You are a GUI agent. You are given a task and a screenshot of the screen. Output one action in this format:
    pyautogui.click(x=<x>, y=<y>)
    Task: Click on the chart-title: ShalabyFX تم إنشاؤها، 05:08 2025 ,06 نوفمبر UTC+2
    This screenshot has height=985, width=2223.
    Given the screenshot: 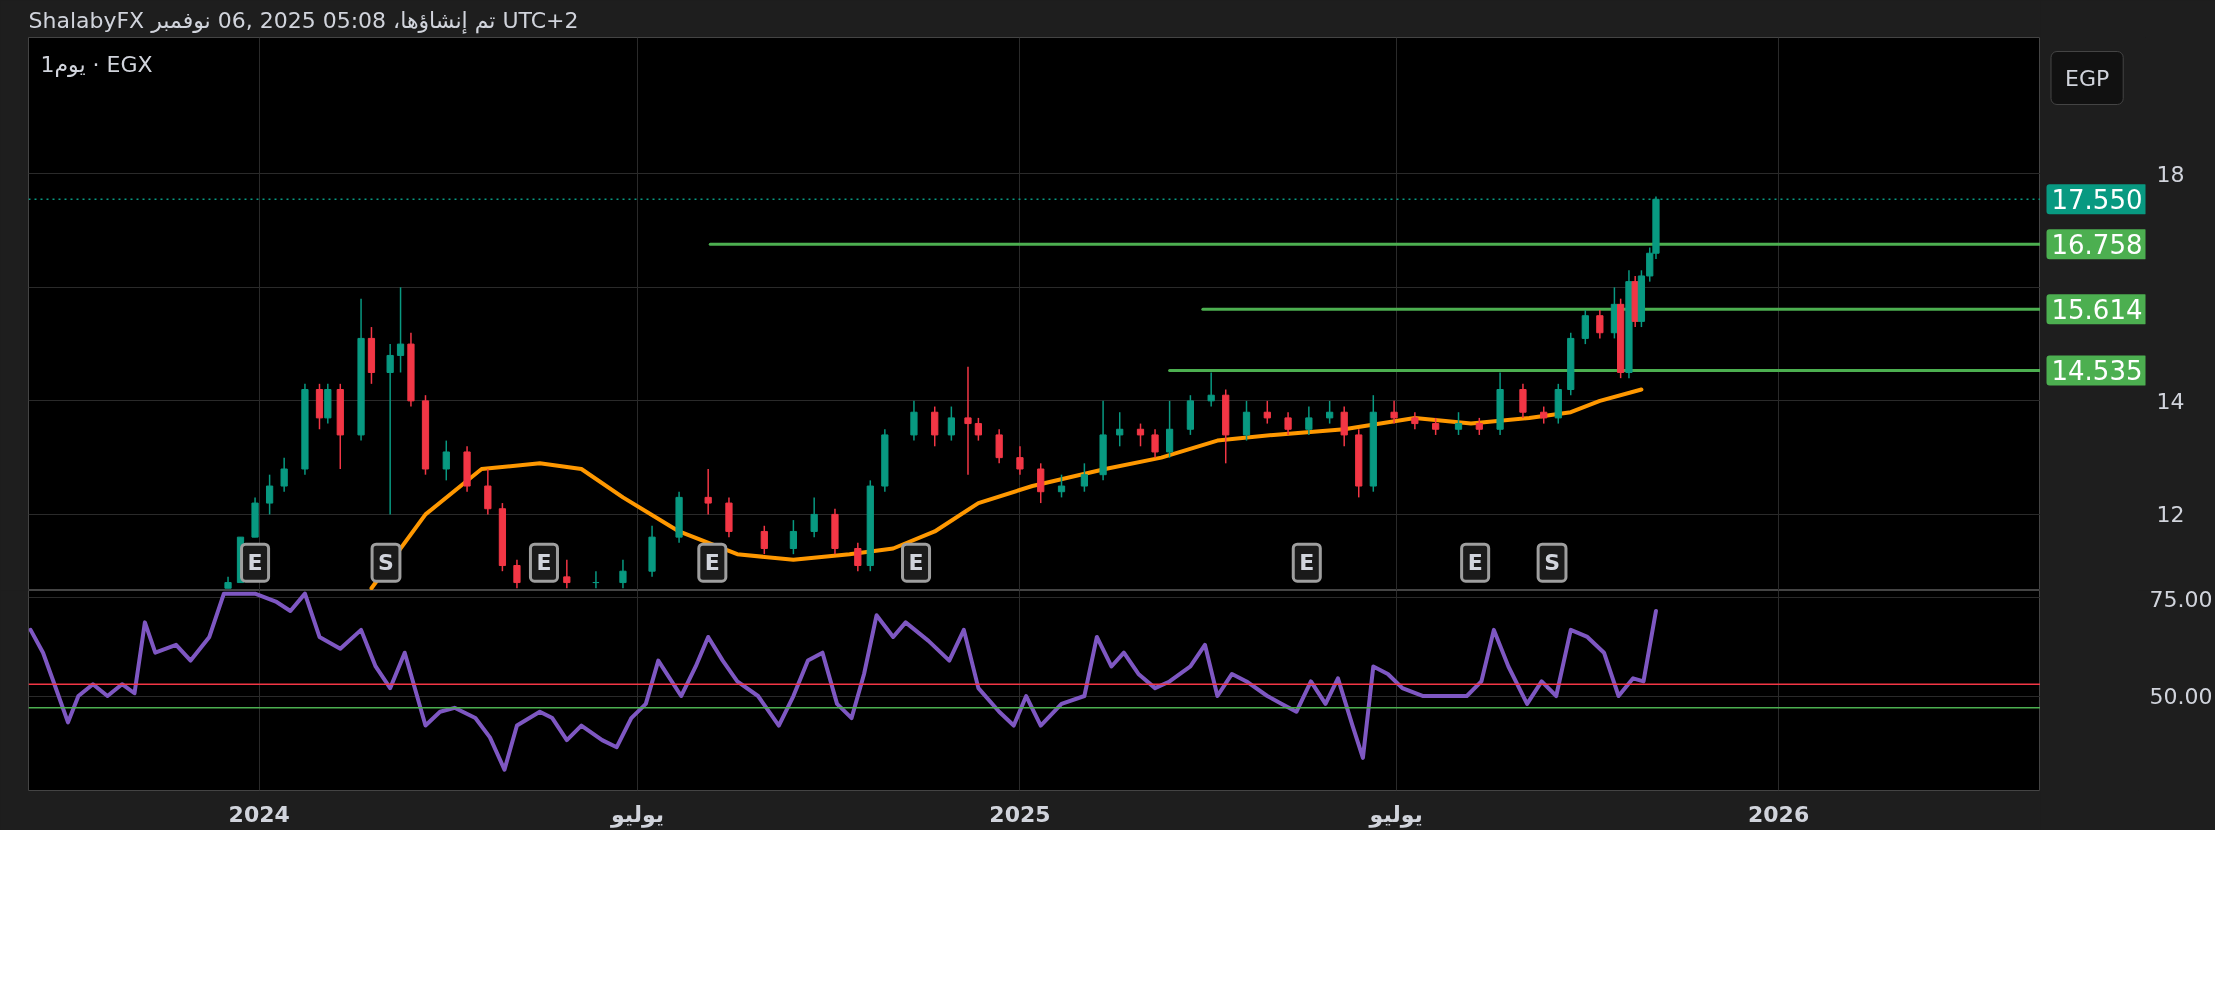 What is the action you would take?
    pyautogui.click(x=303, y=20)
    